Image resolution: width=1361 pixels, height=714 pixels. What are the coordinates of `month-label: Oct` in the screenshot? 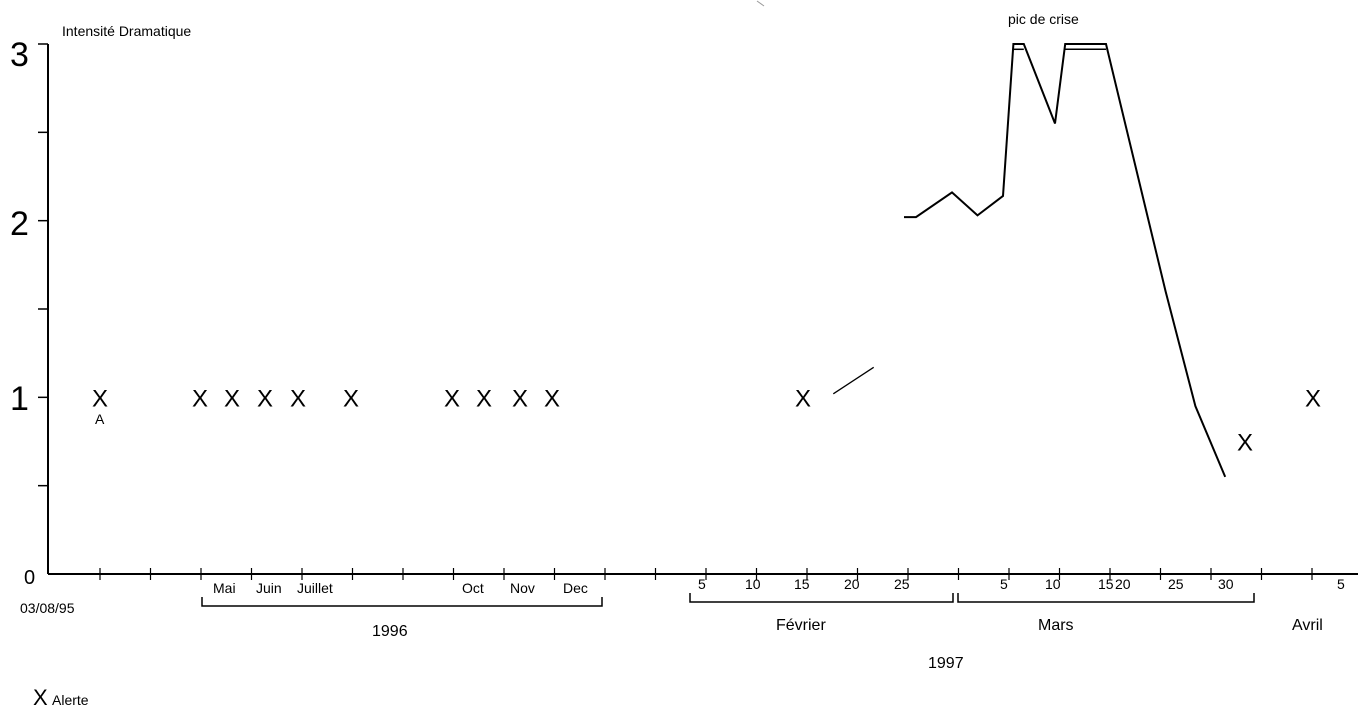 It's located at (473, 588).